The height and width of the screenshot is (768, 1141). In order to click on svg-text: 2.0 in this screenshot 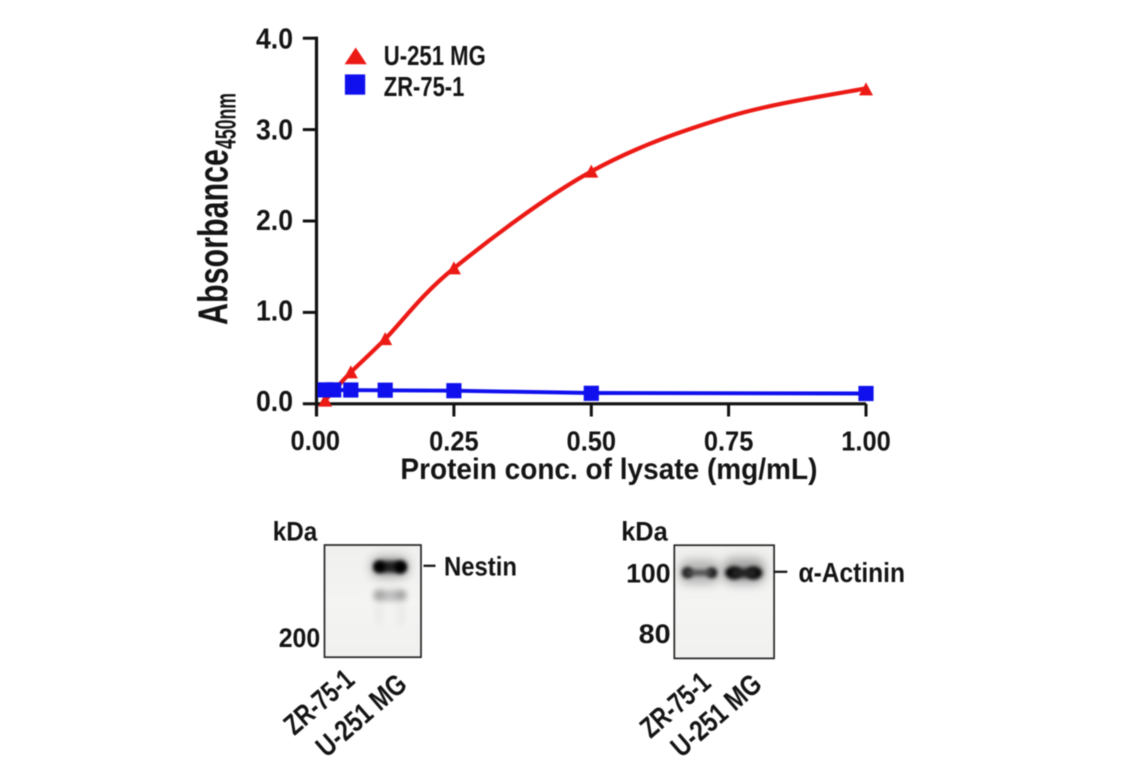, I will do `click(274, 221)`.